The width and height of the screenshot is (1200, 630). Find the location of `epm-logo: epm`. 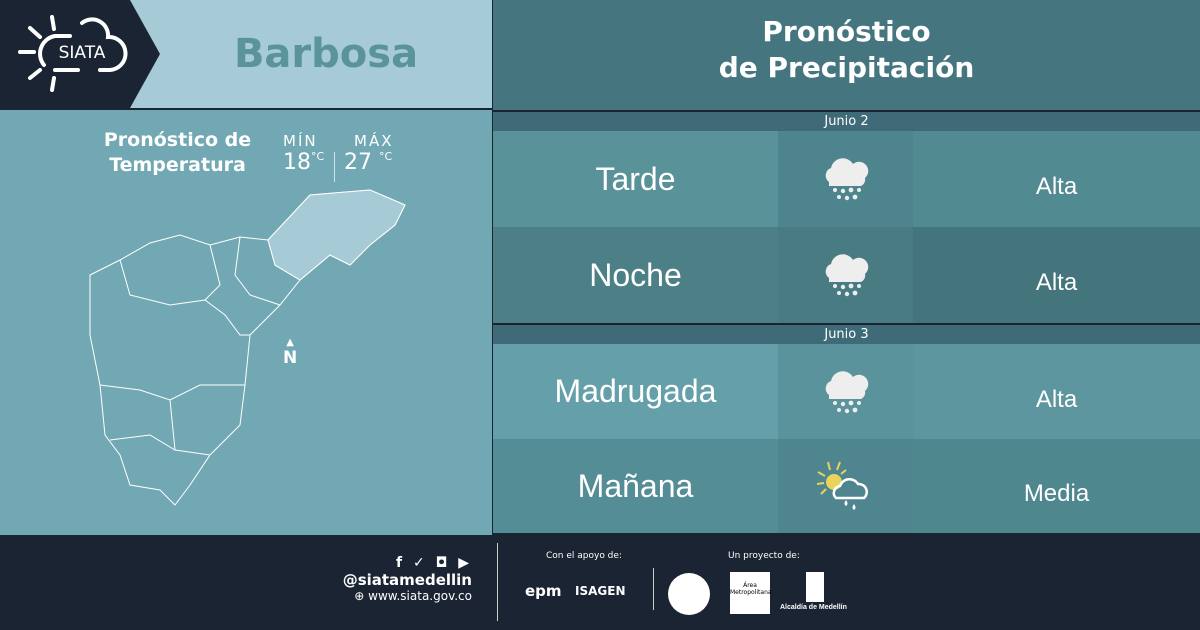

epm-logo: epm is located at coordinates (543, 591).